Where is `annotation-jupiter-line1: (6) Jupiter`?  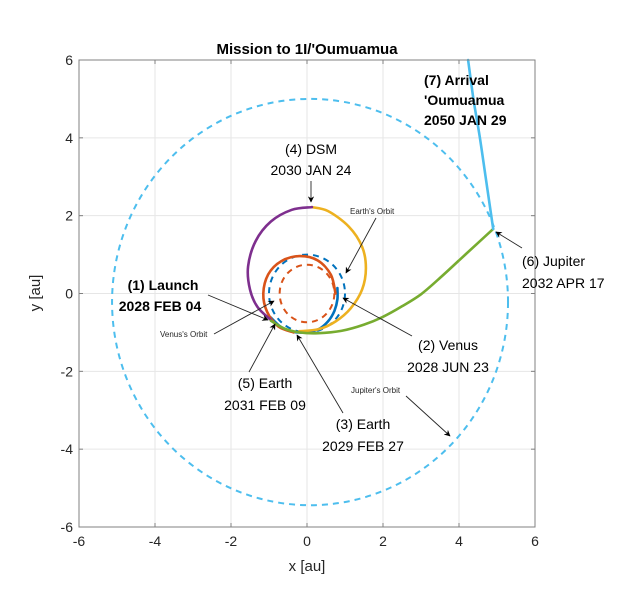
annotation-jupiter-line1: (6) Jupiter is located at coordinates (553, 261).